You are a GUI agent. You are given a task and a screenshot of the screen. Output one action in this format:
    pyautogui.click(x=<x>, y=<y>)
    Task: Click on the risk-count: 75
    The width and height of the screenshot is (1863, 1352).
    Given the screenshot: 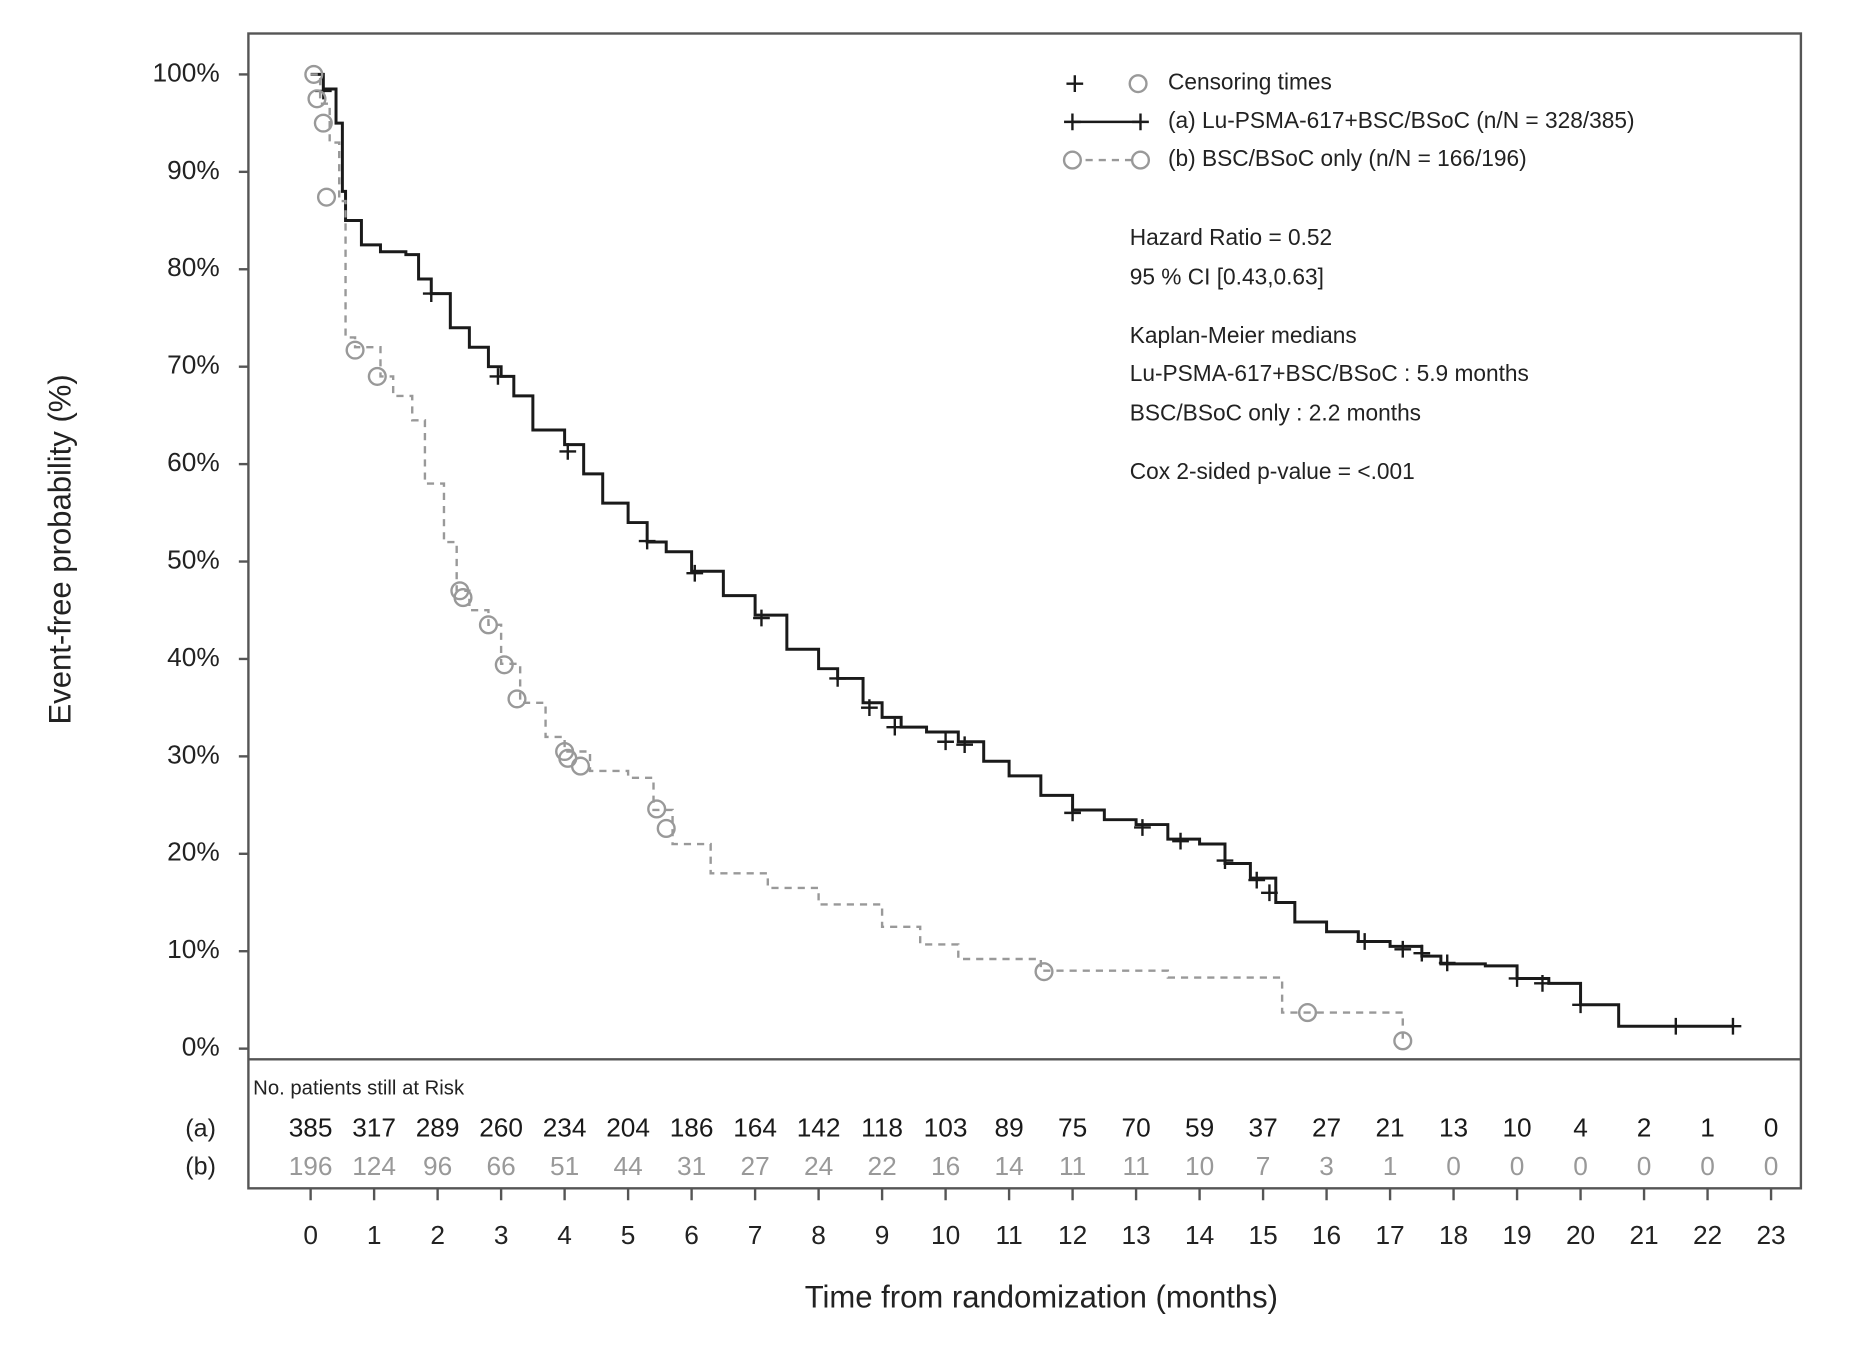 What is the action you would take?
    pyautogui.click(x=1072, y=1128)
    